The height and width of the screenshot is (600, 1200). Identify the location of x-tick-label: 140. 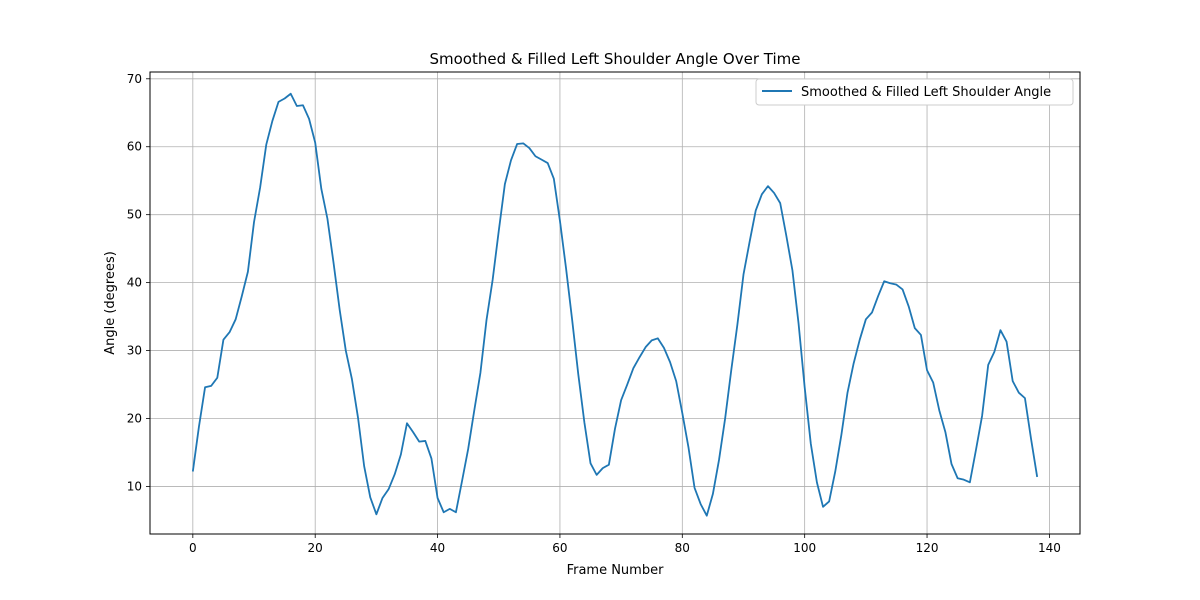
(1049, 548).